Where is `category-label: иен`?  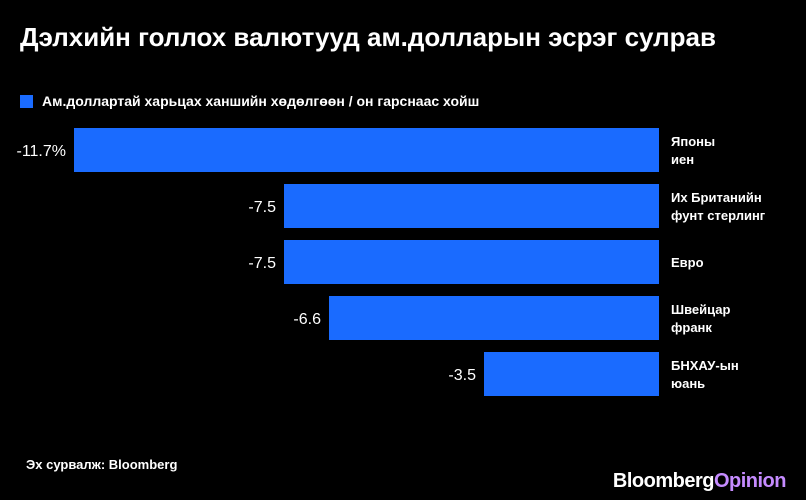 category-label: иен is located at coordinates (682, 159).